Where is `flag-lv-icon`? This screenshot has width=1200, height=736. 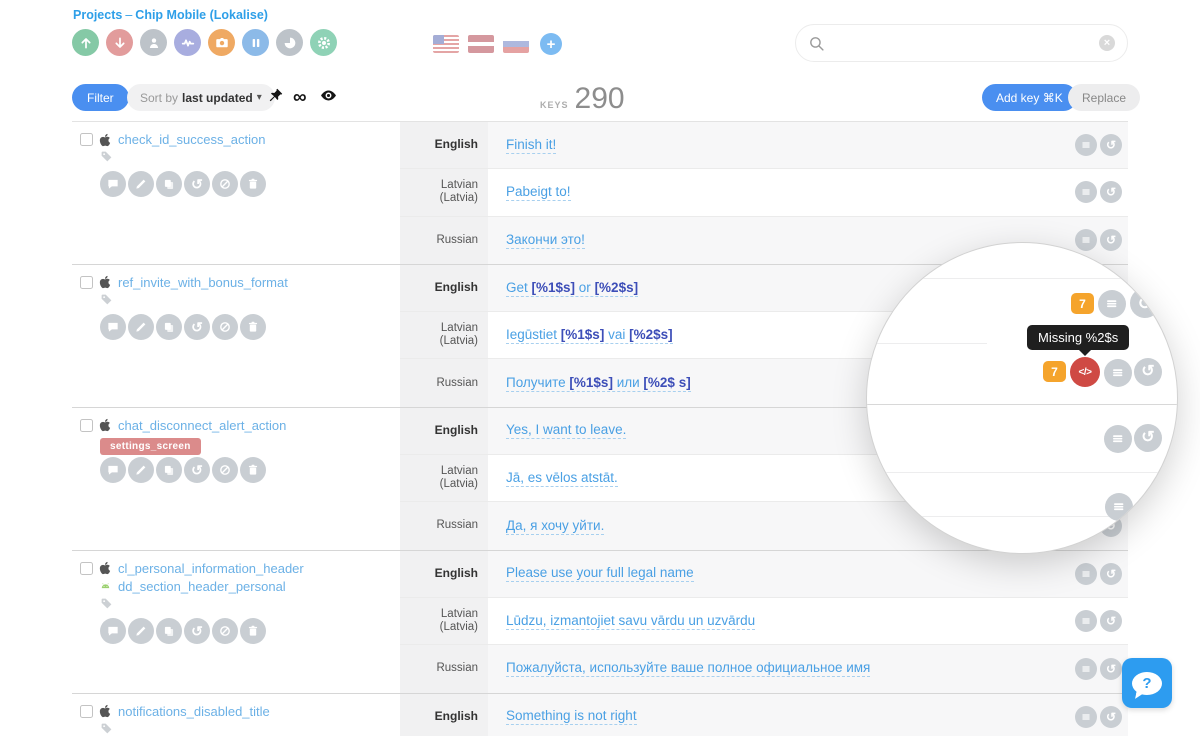 flag-lv-icon is located at coordinates (481, 44).